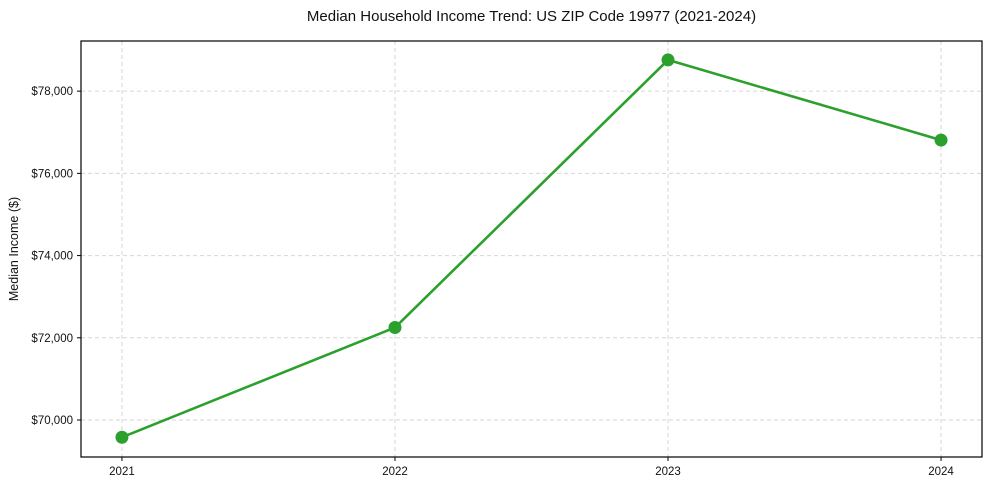 The height and width of the screenshot is (490, 989). Describe the element at coordinates (52, 339) in the screenshot. I see `svg-text: $72,000` at that location.